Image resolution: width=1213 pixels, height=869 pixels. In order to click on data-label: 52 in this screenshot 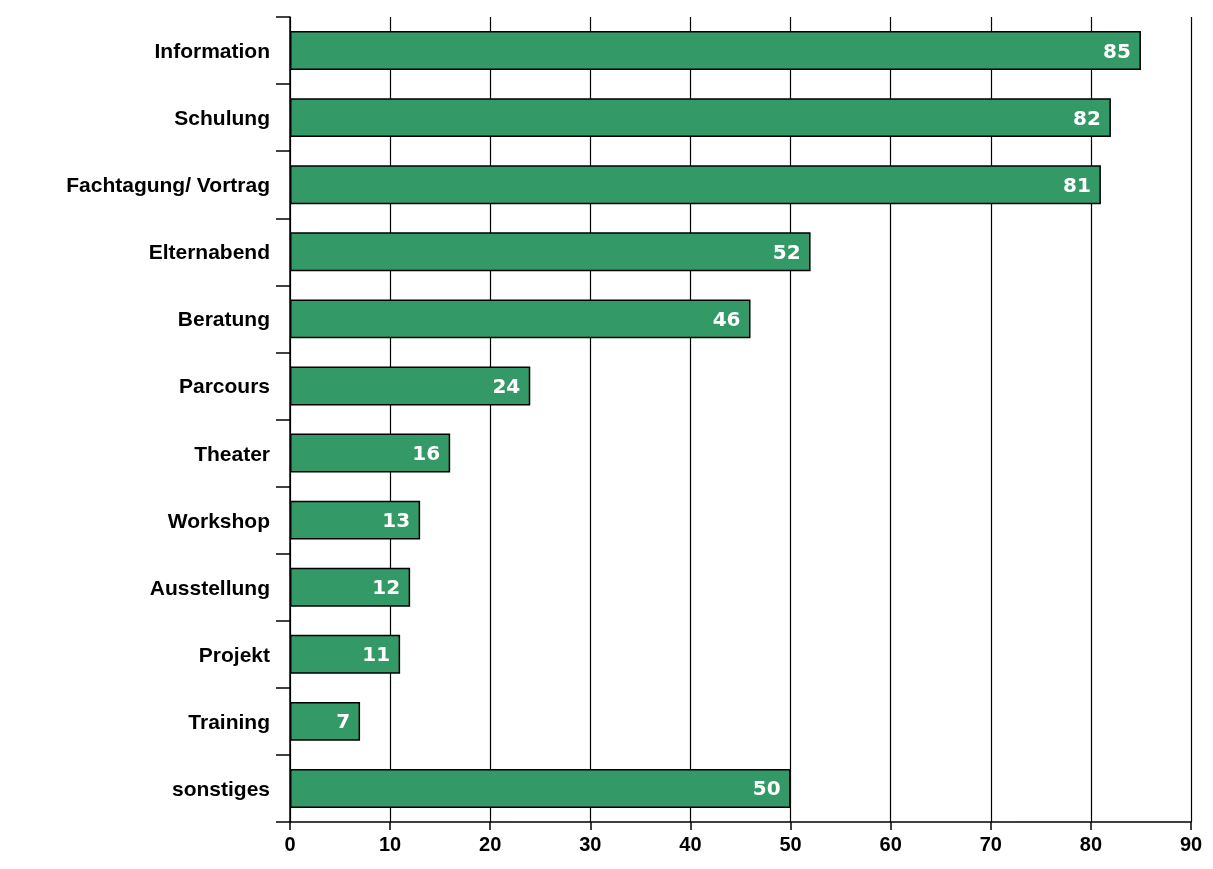, I will do `click(786, 251)`.